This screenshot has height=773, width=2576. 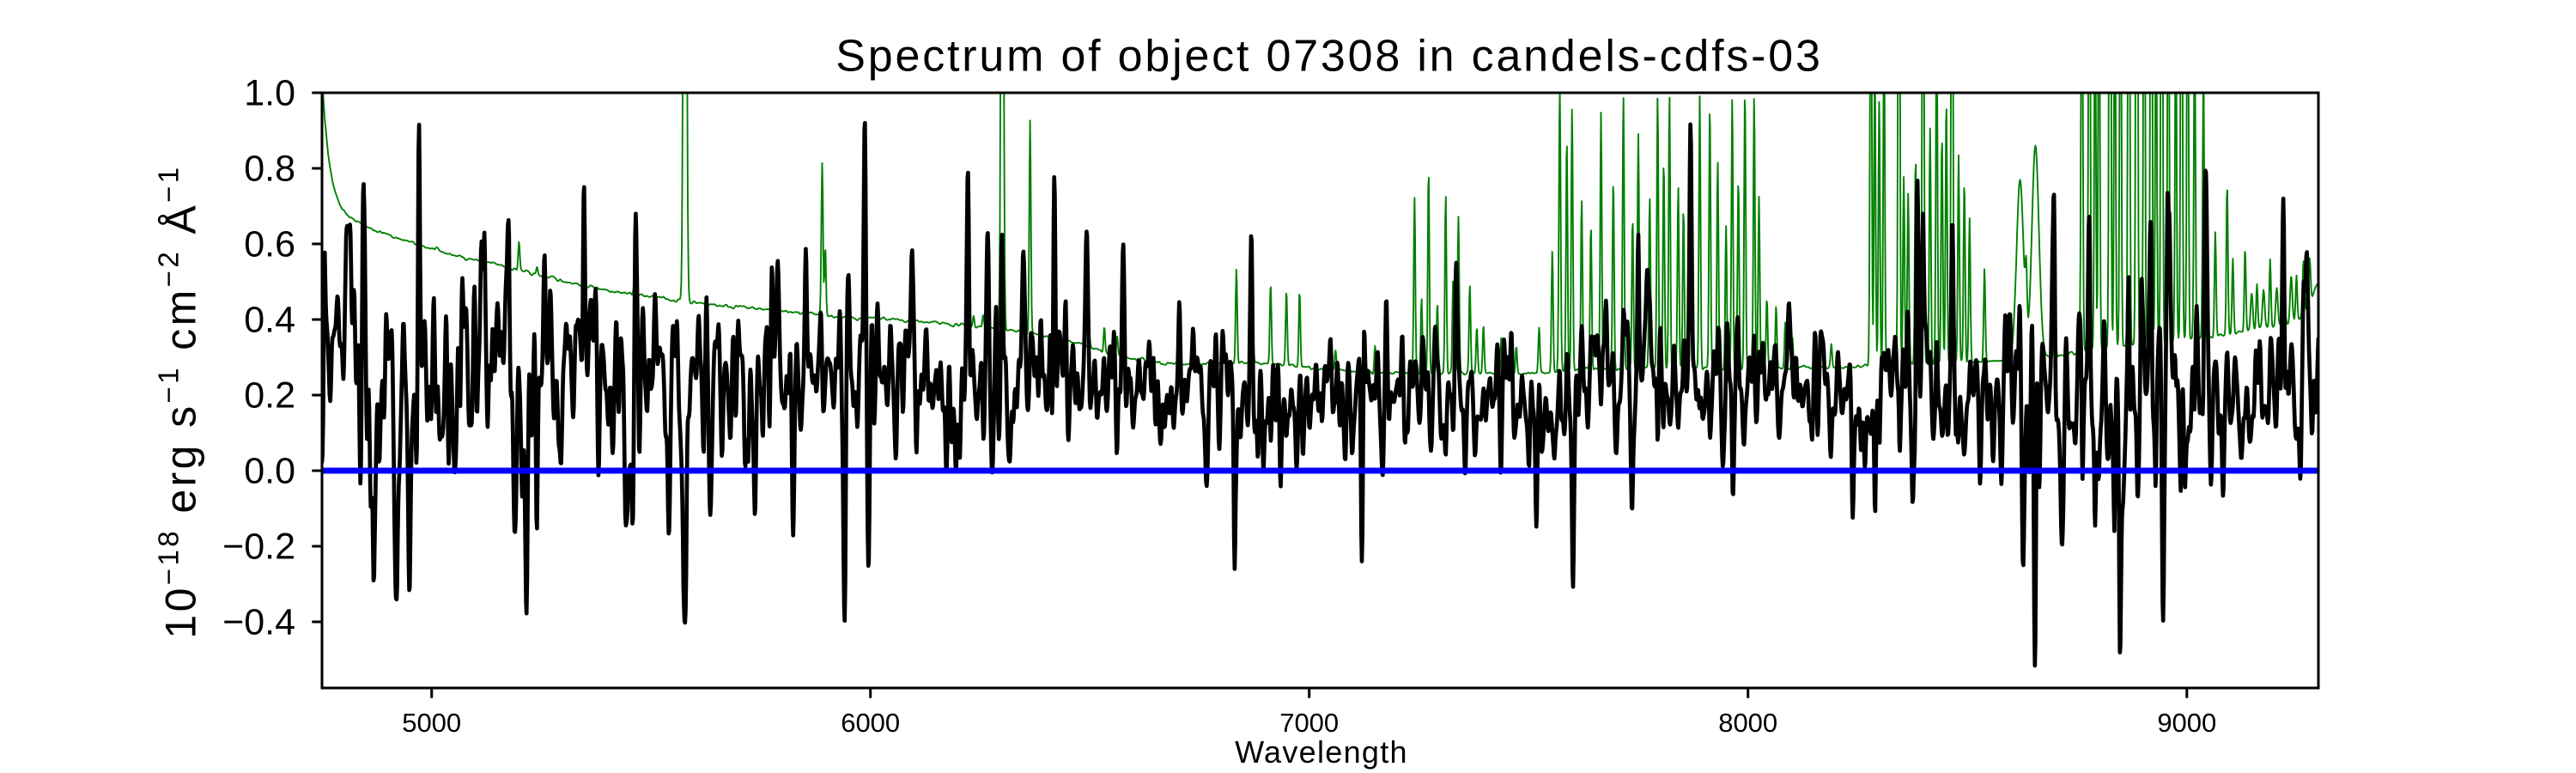 What do you see at coordinates (258, 547) in the screenshot?
I see `svg-text: −0.2` at bounding box center [258, 547].